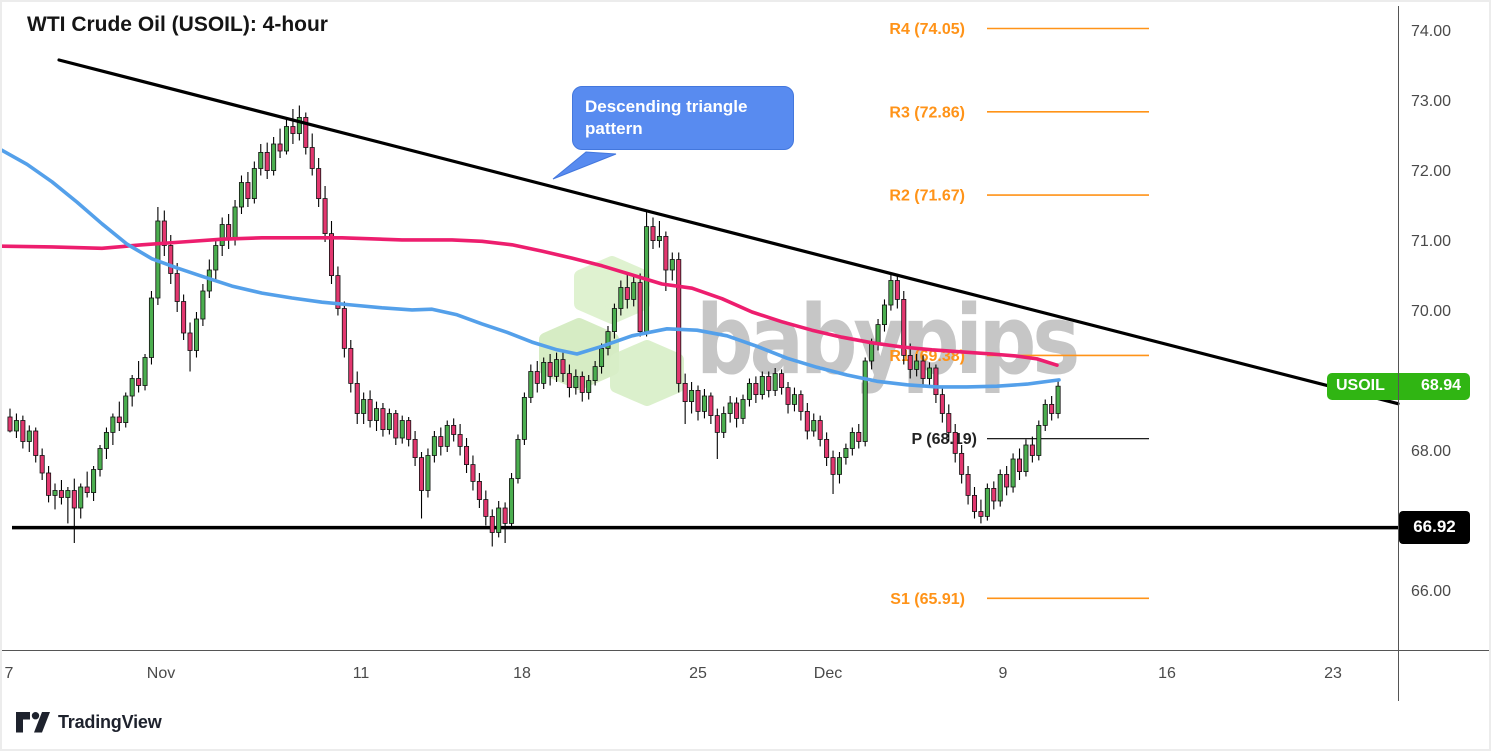  What do you see at coordinates (1431, 31) in the screenshot?
I see `price-tick-label: 74.00` at bounding box center [1431, 31].